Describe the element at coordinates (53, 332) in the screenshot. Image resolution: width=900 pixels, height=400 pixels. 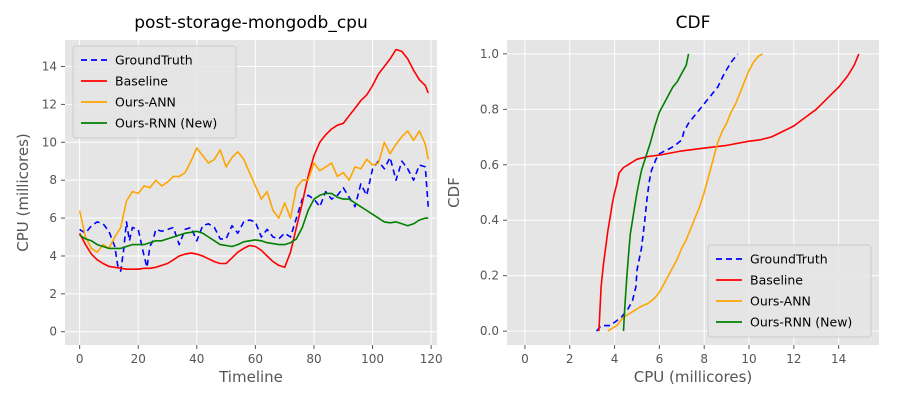
I see `timeline-y-tick-label: 0` at that location.